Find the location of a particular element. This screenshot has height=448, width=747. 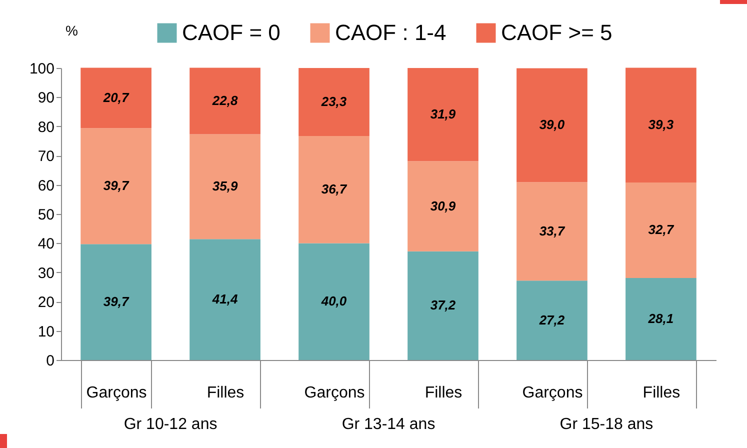

text: Gr 13-14 ans is located at coordinates (389, 424).